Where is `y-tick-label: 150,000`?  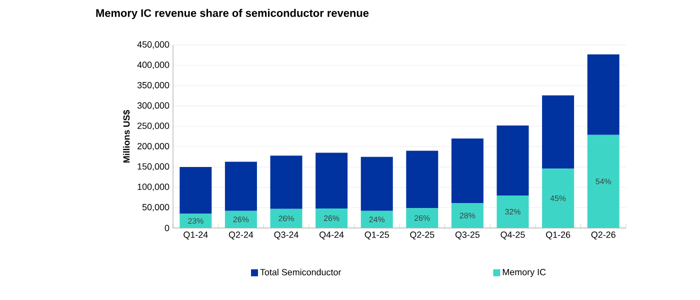 y-tick-label: 150,000 is located at coordinates (154, 167).